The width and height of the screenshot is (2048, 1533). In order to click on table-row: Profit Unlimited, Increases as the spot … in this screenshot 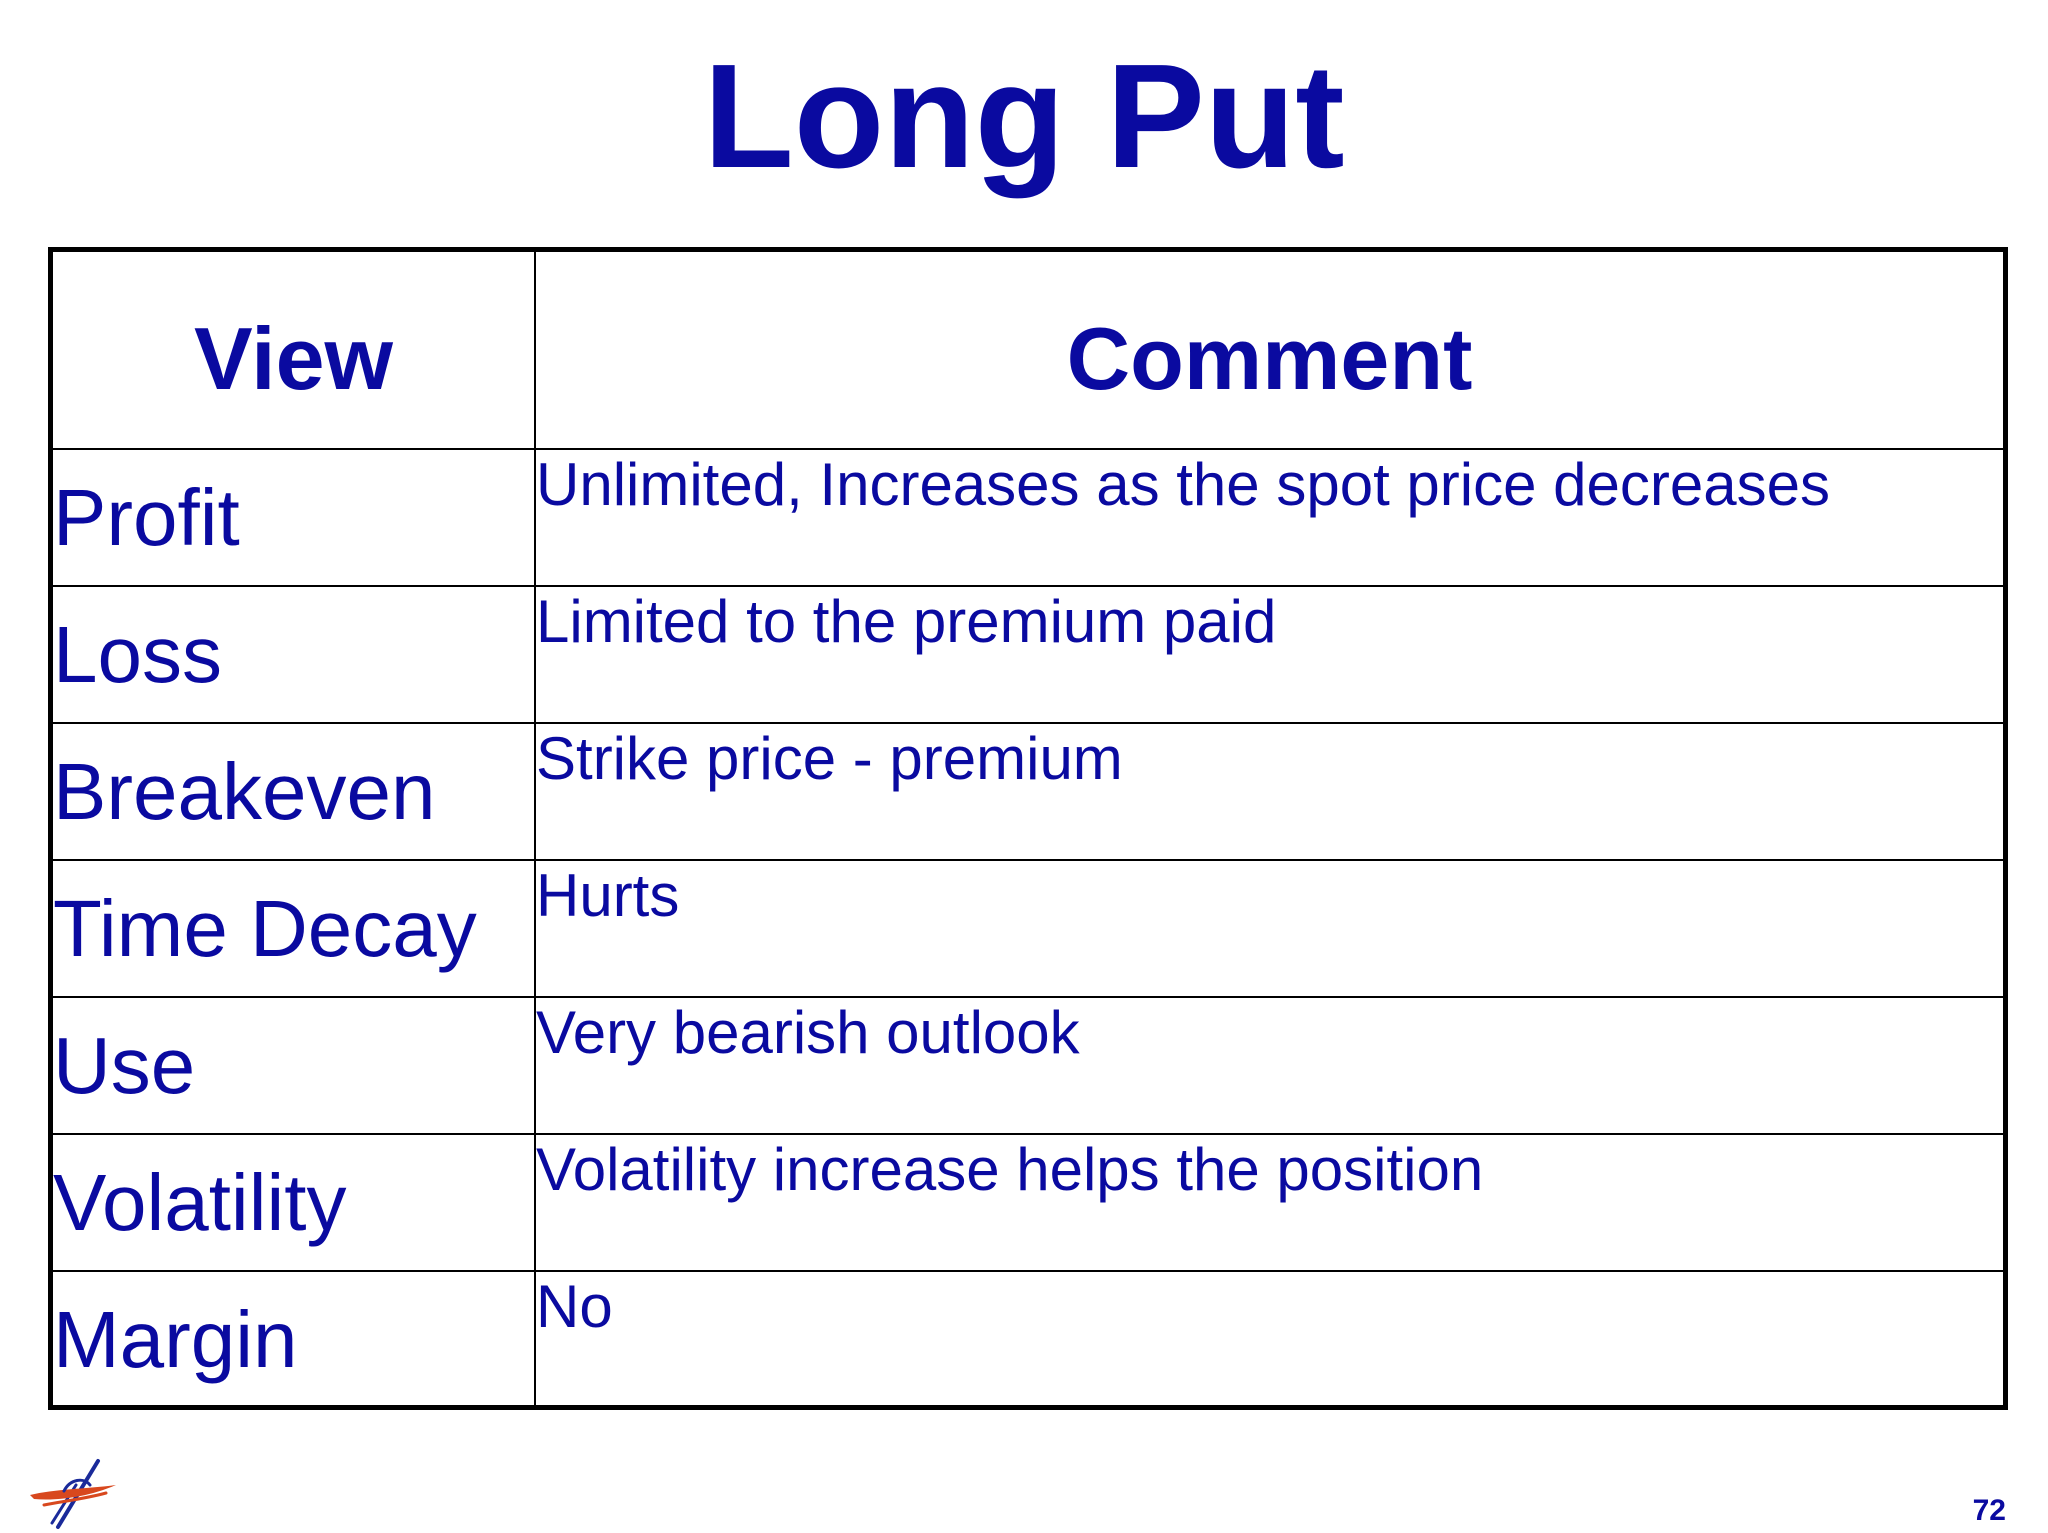, I will do `click(1028, 517)`.